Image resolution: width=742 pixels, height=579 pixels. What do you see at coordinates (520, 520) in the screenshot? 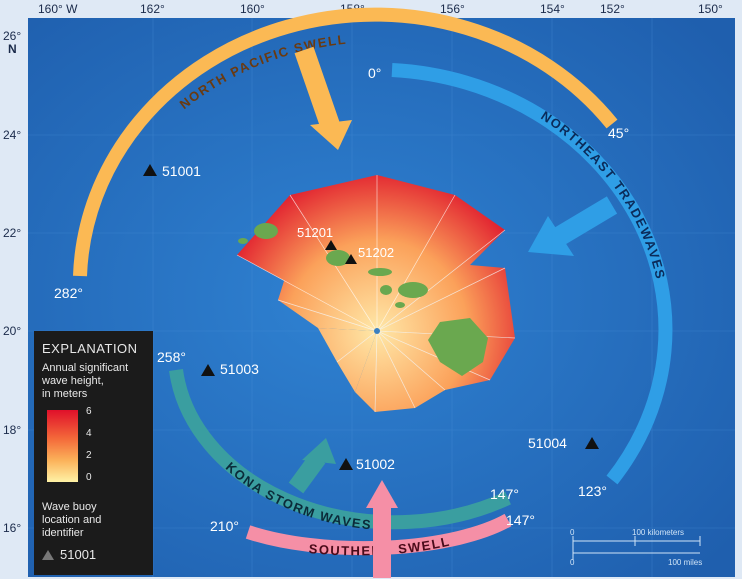
I see `bearing-147-south: 147°` at bounding box center [520, 520].